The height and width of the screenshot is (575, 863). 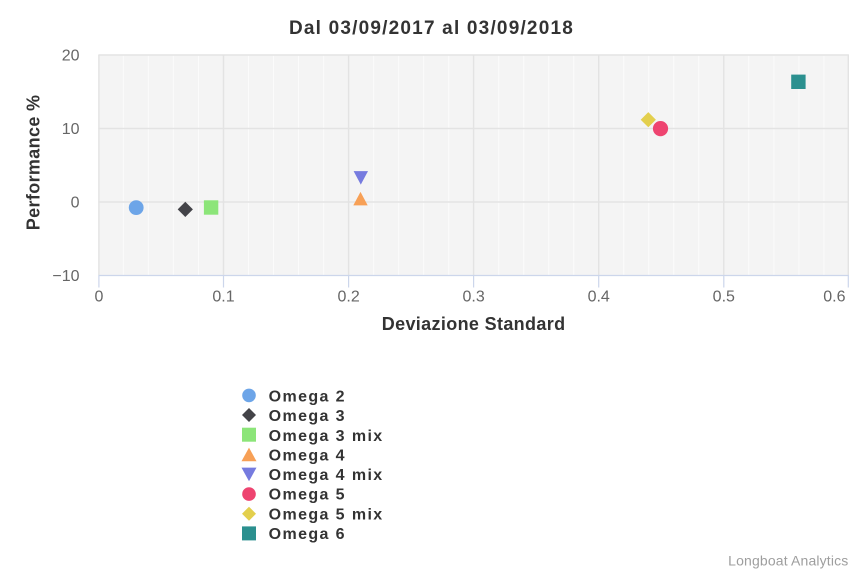 I want to click on svg-text: 10, so click(x=71, y=129).